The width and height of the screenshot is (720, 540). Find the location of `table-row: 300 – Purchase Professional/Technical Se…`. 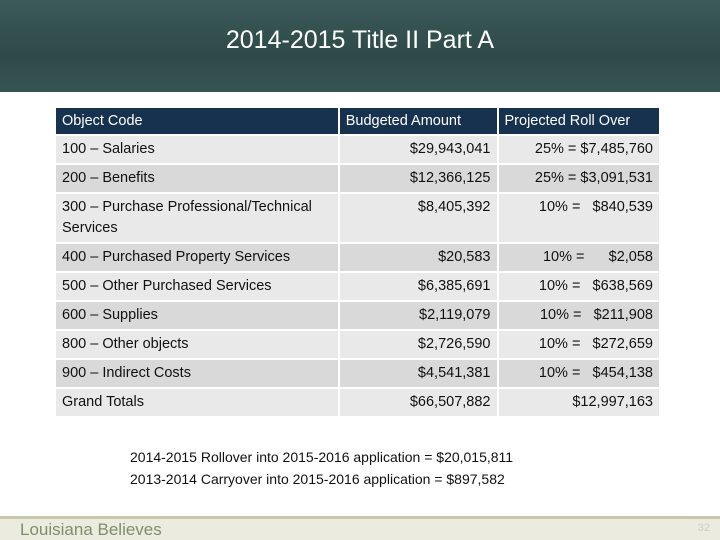

table-row: 300 – Purchase Professional/Technical Se… is located at coordinates (357, 218).